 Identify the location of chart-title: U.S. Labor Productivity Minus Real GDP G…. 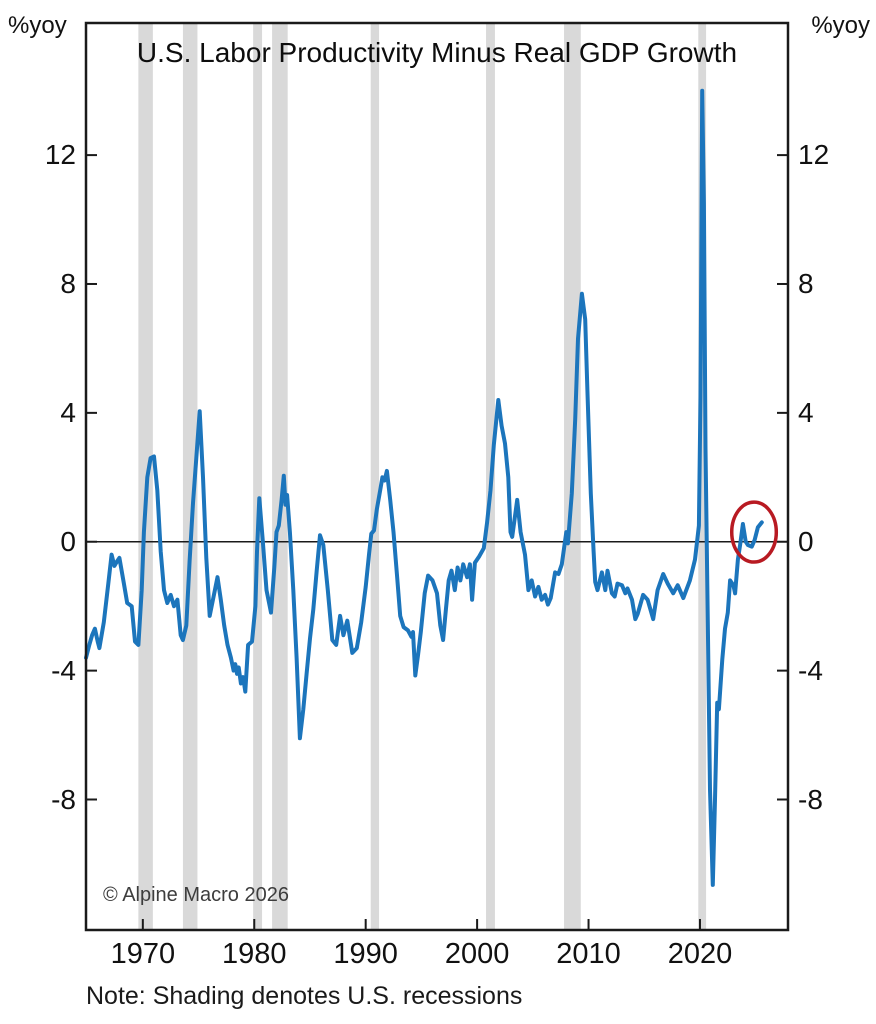
(437, 52).